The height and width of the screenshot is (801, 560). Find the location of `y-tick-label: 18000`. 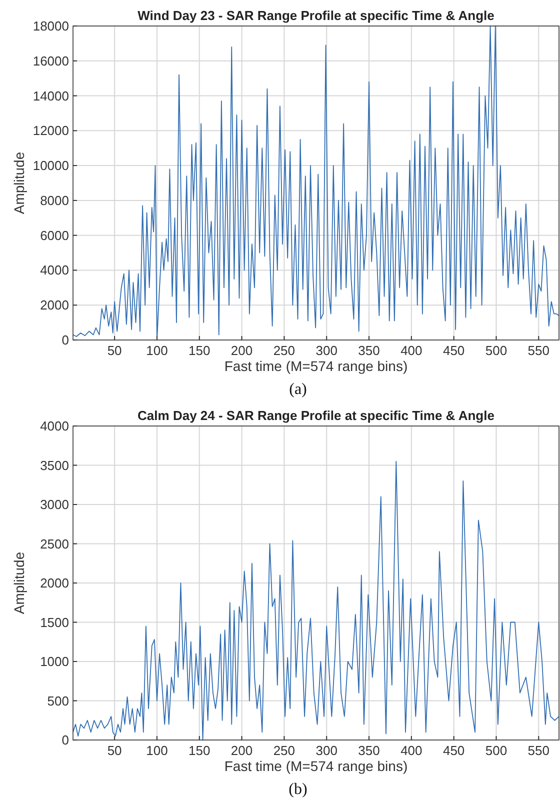

y-tick-label: 18000 is located at coordinates (50, 26).